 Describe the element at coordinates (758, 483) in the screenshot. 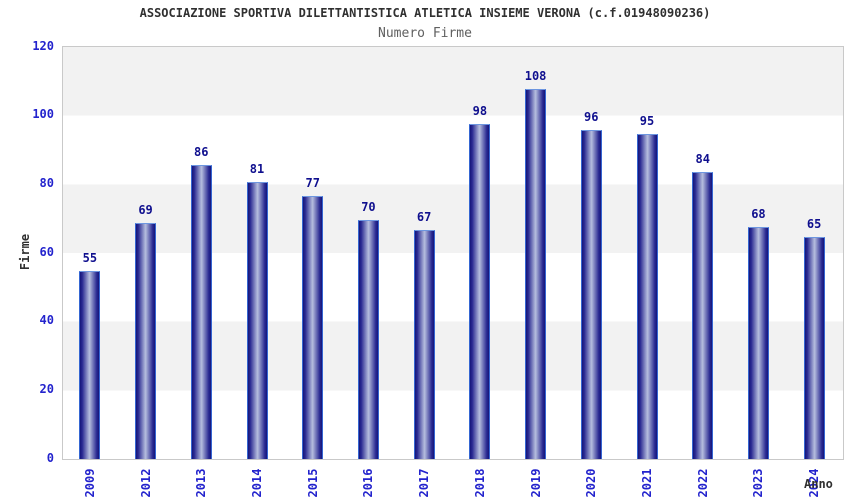

I see `x-tick-label: 2023` at that location.